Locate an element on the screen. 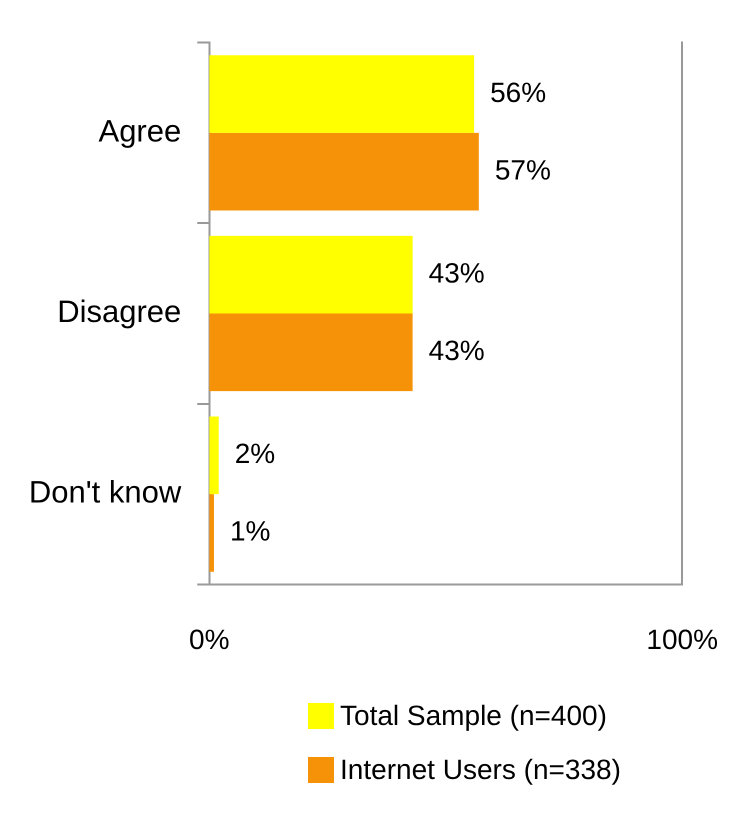 The height and width of the screenshot is (816, 756). x-tick-label: 0% is located at coordinates (209, 639).